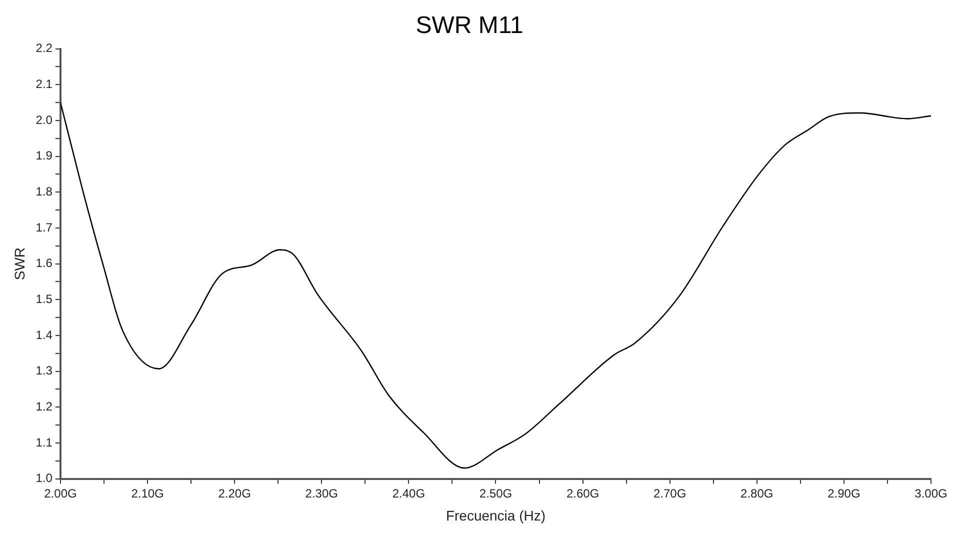 The image size is (969, 537). I want to click on y-tick-label: 1.1, so click(44, 442).